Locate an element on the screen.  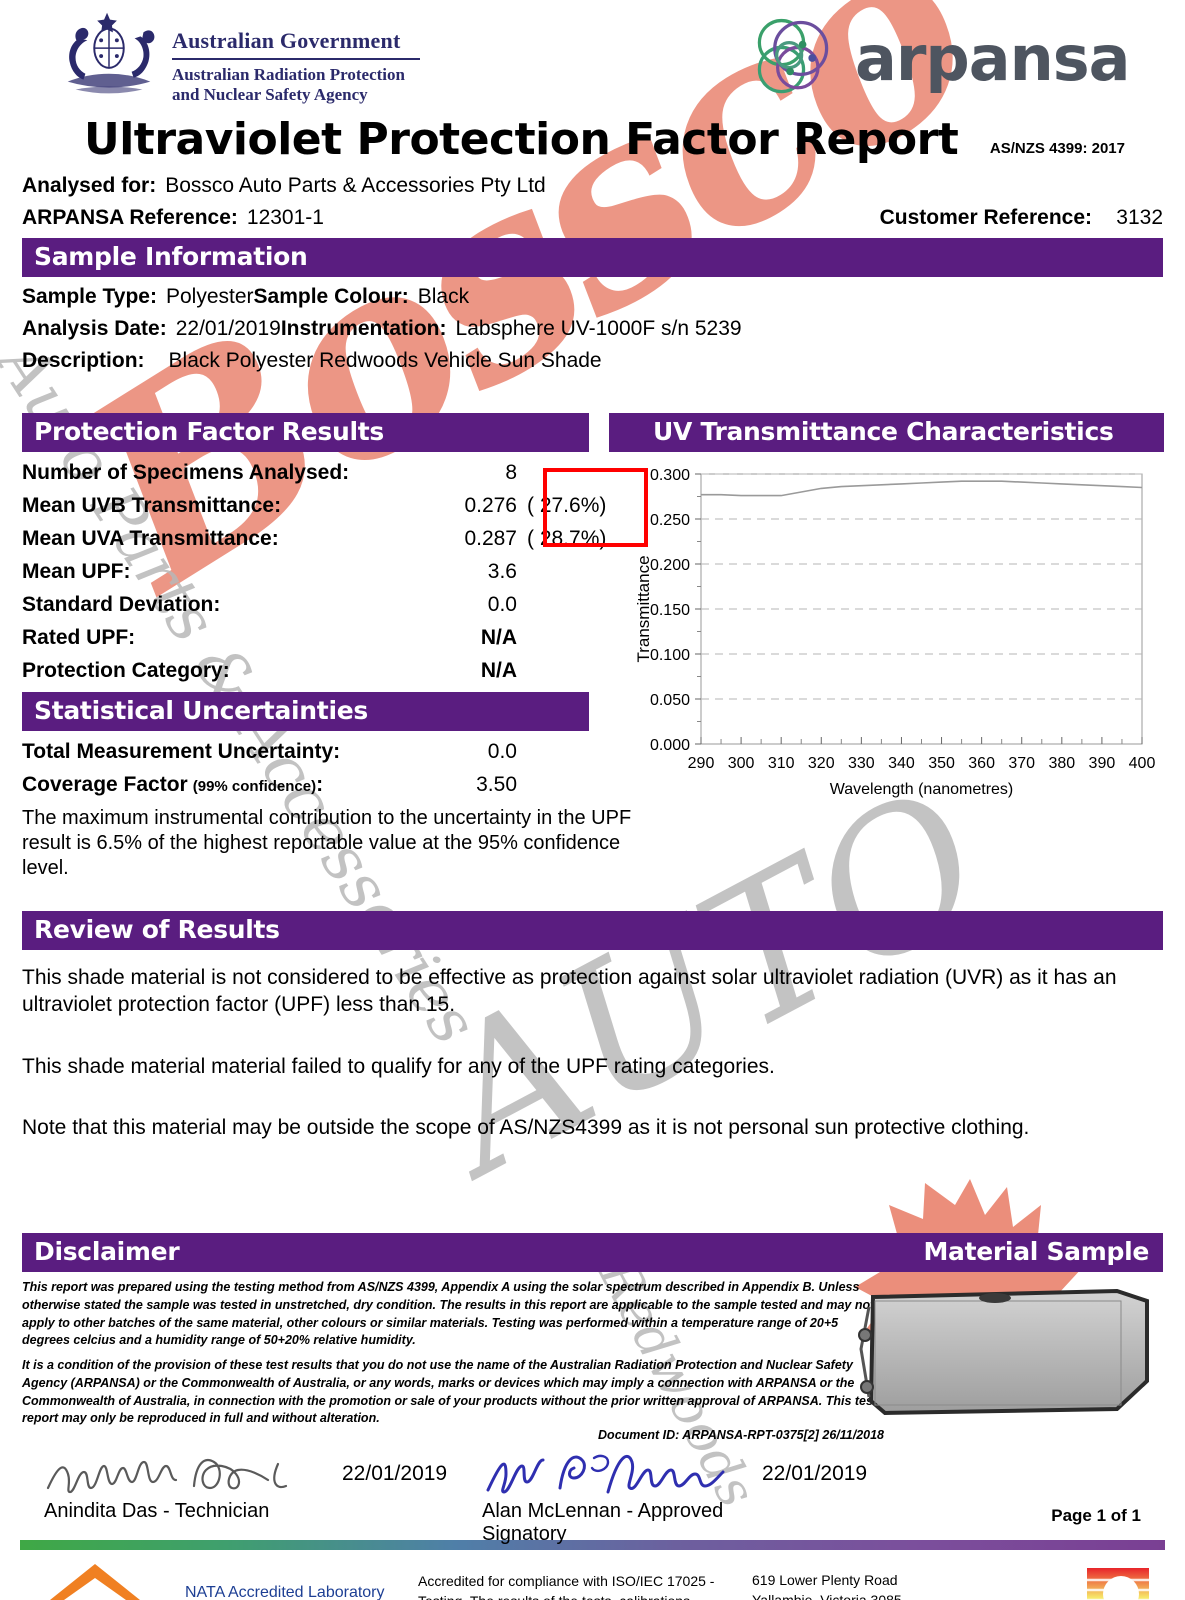
instrumentation-label: Instrumentation: is located at coordinates (363, 328).